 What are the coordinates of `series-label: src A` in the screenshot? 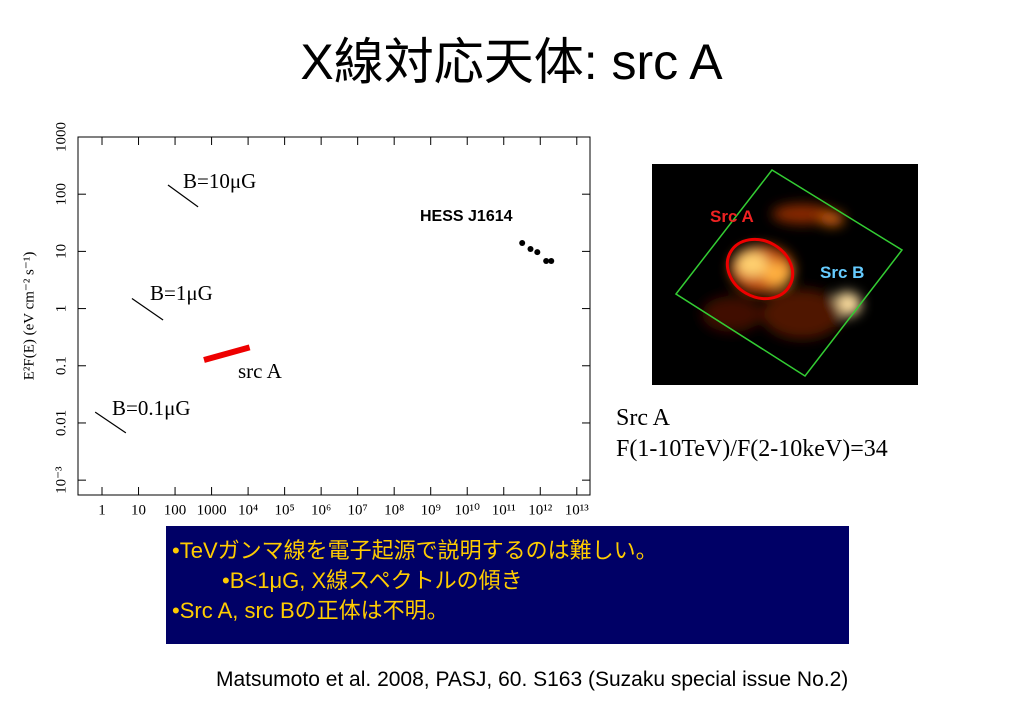 It's located at (260, 371).